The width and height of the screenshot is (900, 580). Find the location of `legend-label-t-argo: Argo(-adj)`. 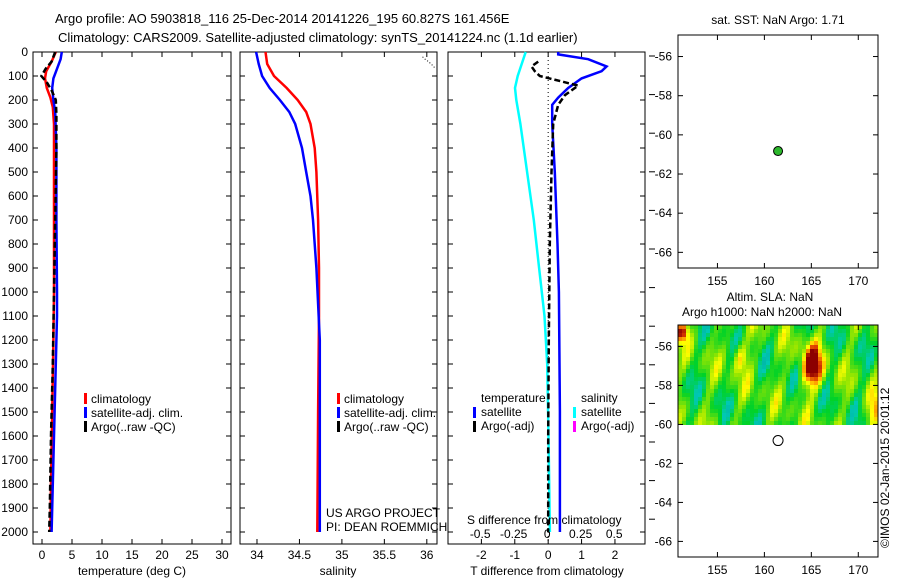

legend-label-t-argo: Argo(-adj) is located at coordinates (507, 426).